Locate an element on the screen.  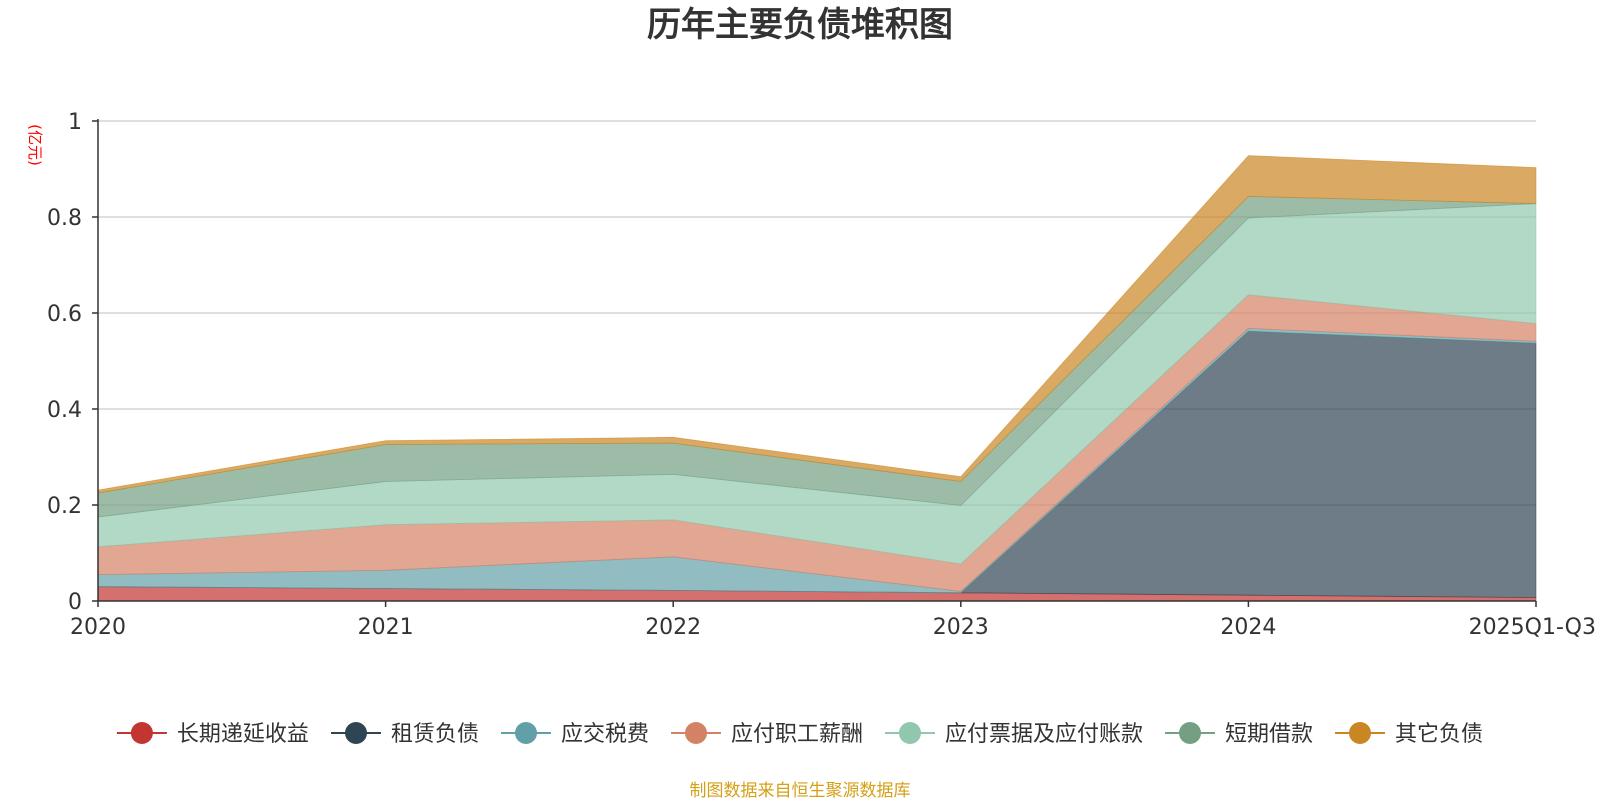
legend-item: 应付票据及应付账款 is located at coordinates (1014, 734).